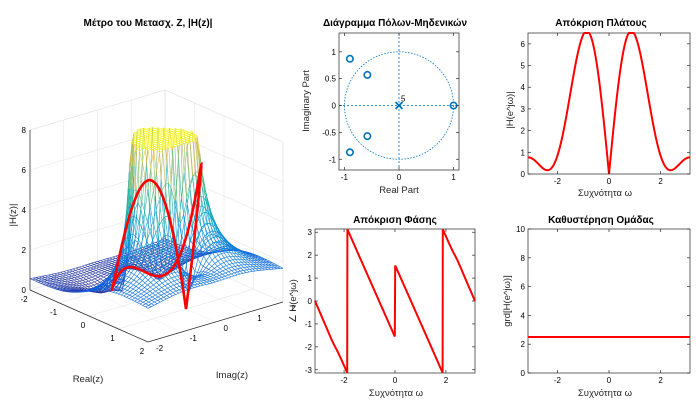 This screenshot has width=696, height=407. What do you see at coordinates (24, 299) in the screenshot?
I see `surface-xtick-label: -2` at bounding box center [24, 299].